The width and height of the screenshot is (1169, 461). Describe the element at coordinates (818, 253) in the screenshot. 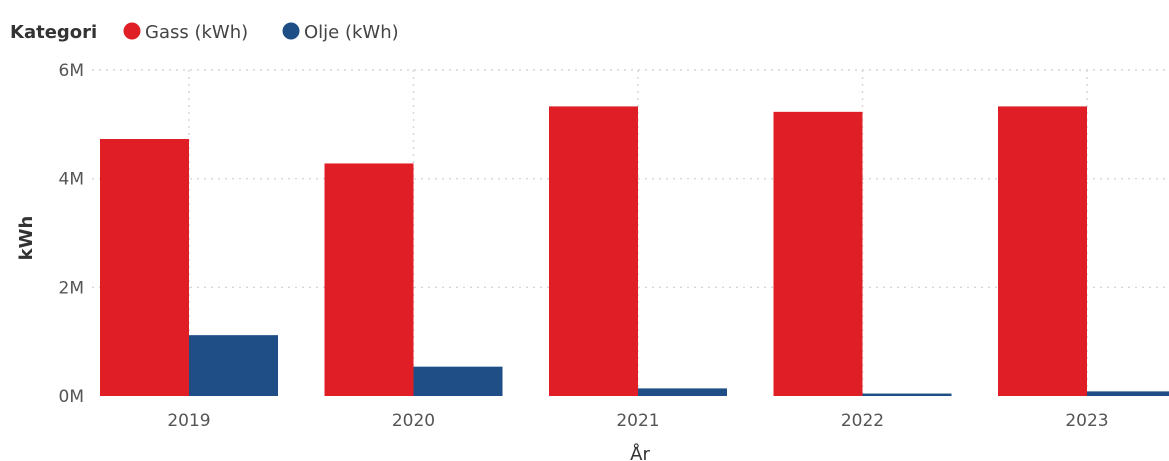

I see `bar-2022-gass` at that location.